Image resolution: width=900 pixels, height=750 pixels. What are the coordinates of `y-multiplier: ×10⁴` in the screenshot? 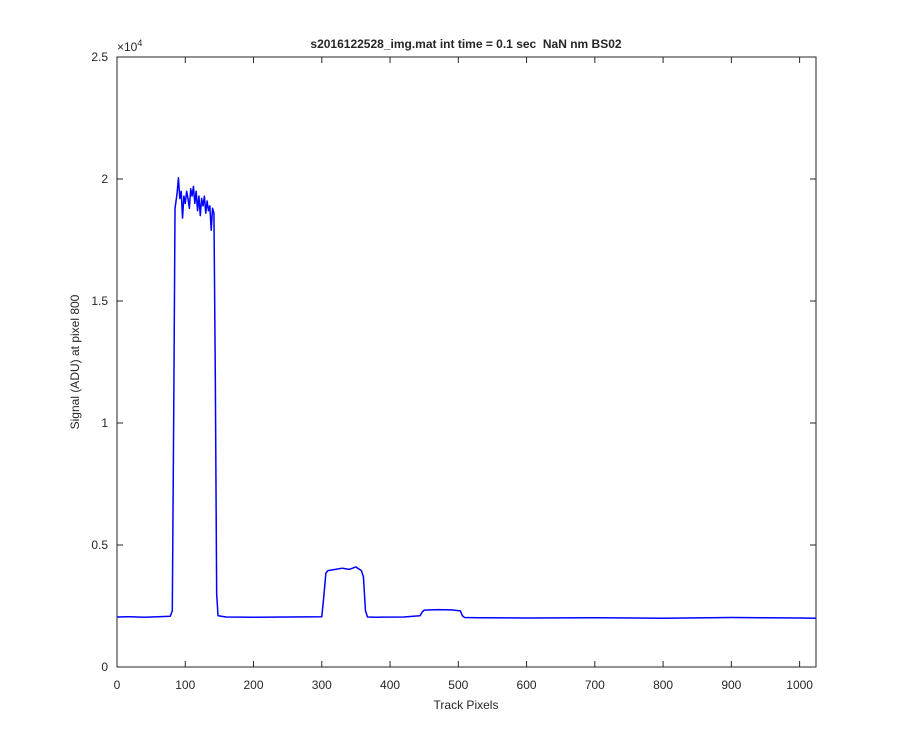 It's located at (129, 46).